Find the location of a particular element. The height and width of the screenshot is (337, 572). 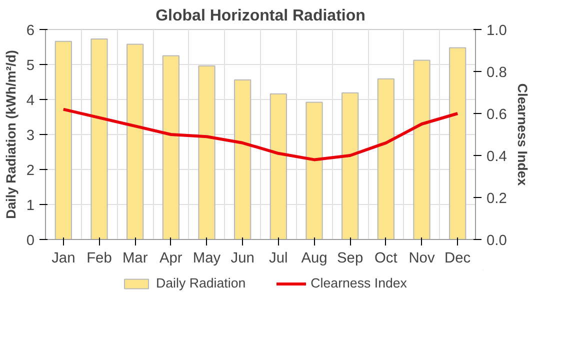

x-tick-label: Jan is located at coordinates (64, 258).